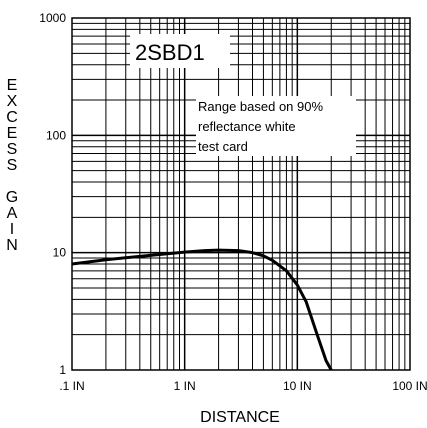  What do you see at coordinates (71, 386) in the screenshot?
I see `x-tick-label: .1 IN` at bounding box center [71, 386].